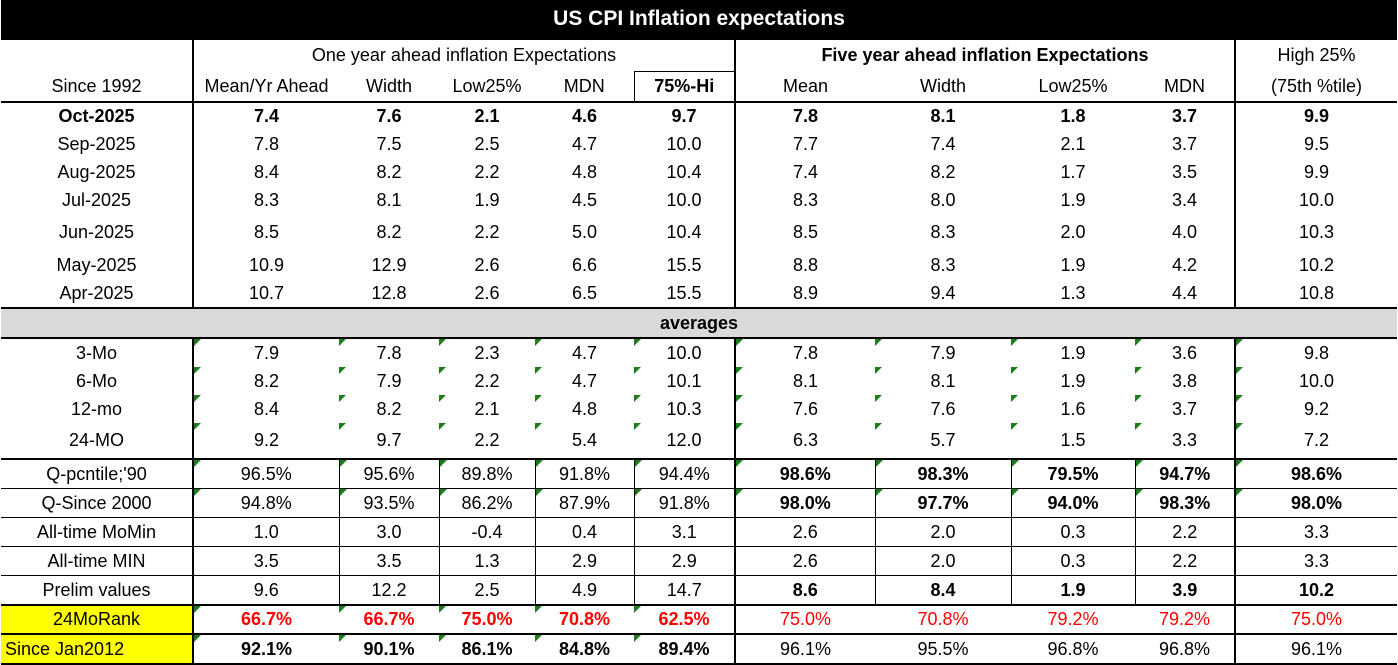  What do you see at coordinates (487, 474) in the screenshot?
I see `cell-1y-low25: 89.8%` at bounding box center [487, 474].